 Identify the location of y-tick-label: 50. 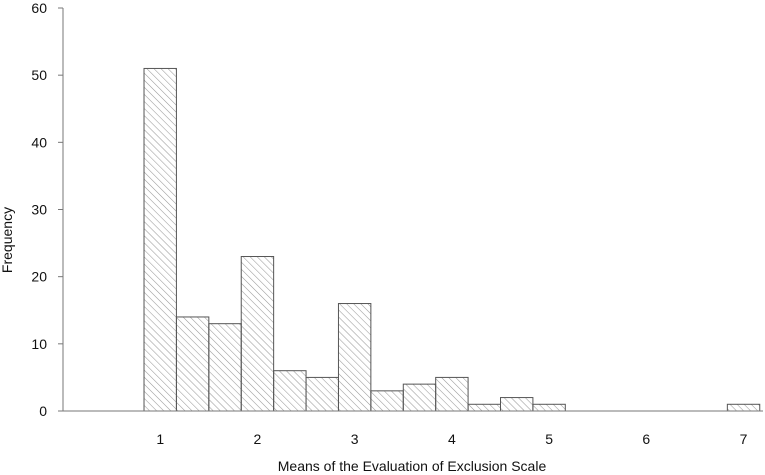
(39, 75).